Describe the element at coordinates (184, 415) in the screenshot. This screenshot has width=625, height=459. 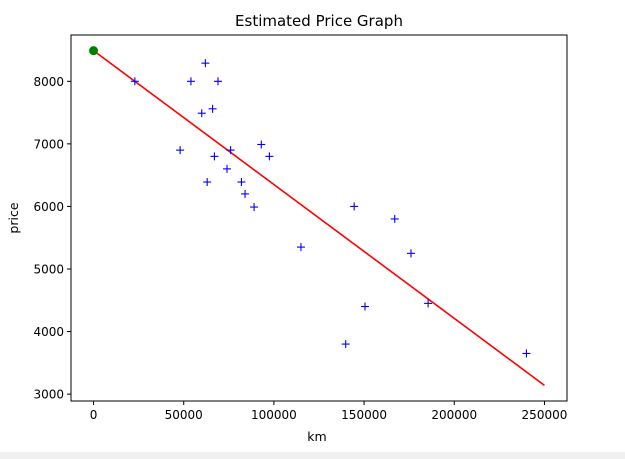
I see `x-tick-label: 50000` at that location.